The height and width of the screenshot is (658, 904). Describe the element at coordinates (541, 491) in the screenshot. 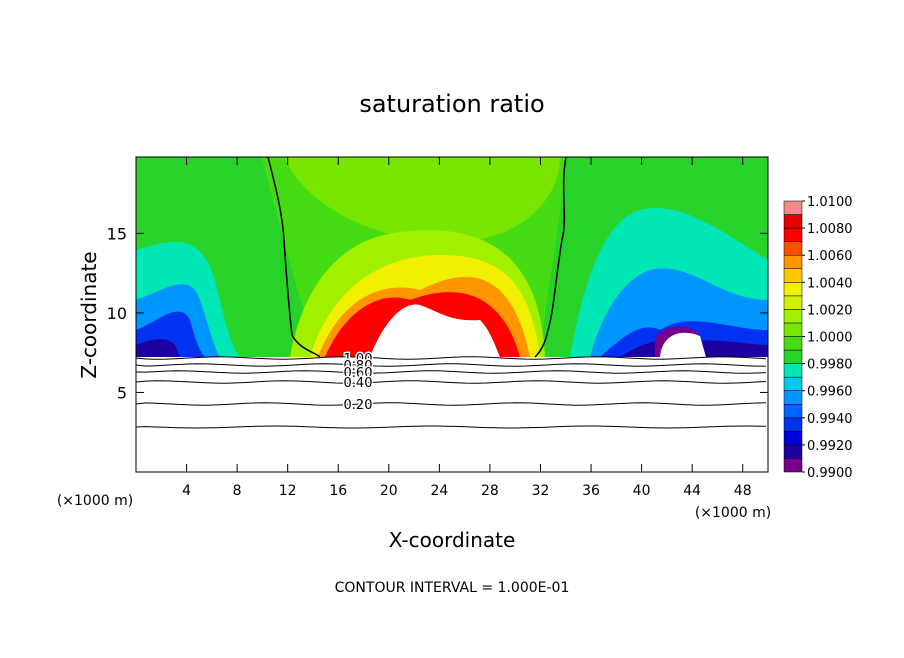

I see `x-tick-label: 32` at that location.